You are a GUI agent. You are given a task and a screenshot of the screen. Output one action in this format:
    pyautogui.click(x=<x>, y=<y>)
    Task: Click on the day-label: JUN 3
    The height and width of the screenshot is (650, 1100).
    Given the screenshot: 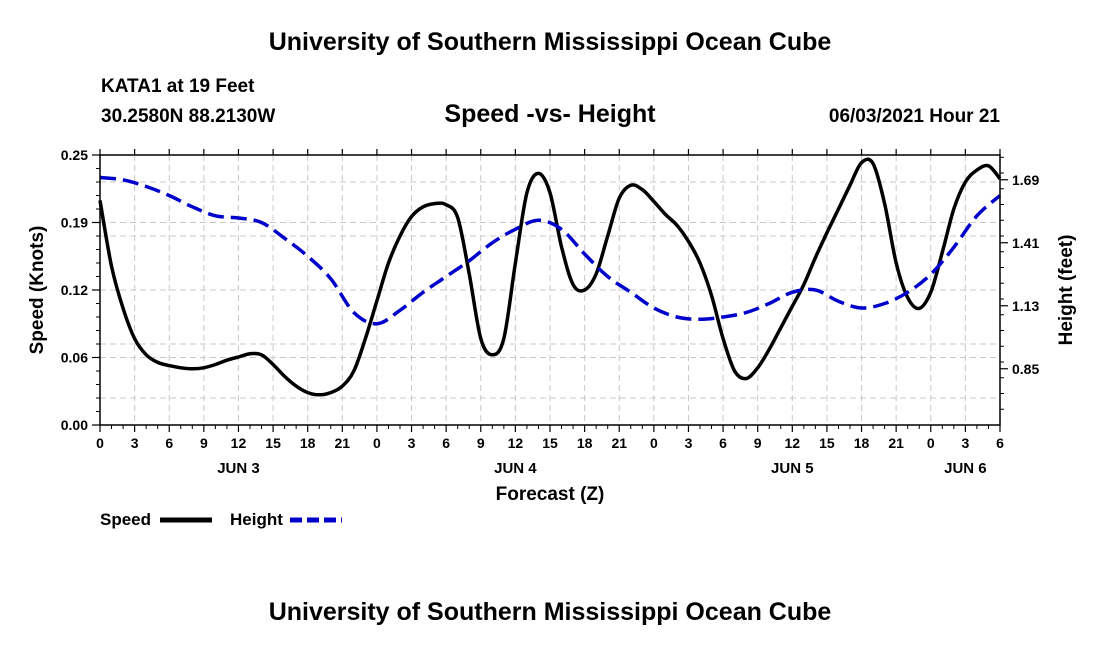 What is the action you would take?
    pyautogui.click(x=238, y=468)
    